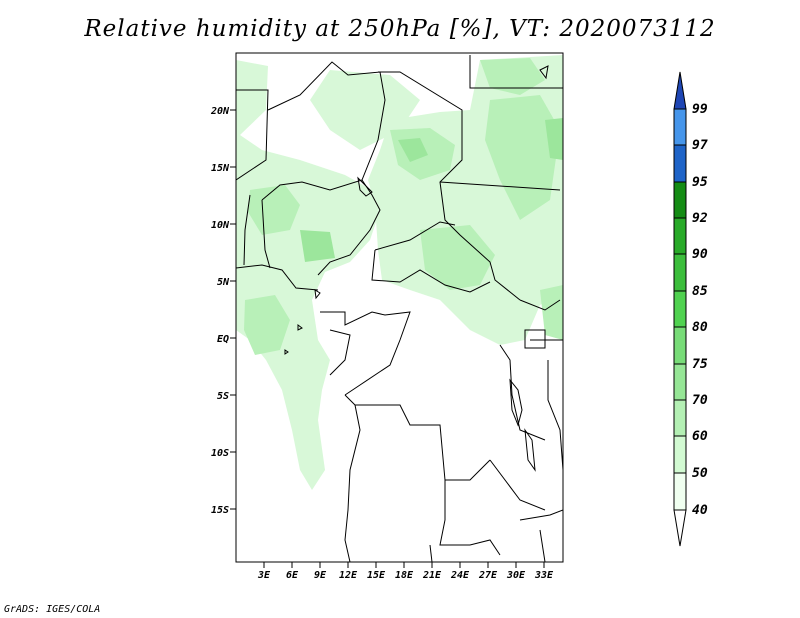 This screenshot has width=800, height=618. Describe the element at coordinates (700, 109) in the screenshot. I see `colorbar-label: 99` at that location.